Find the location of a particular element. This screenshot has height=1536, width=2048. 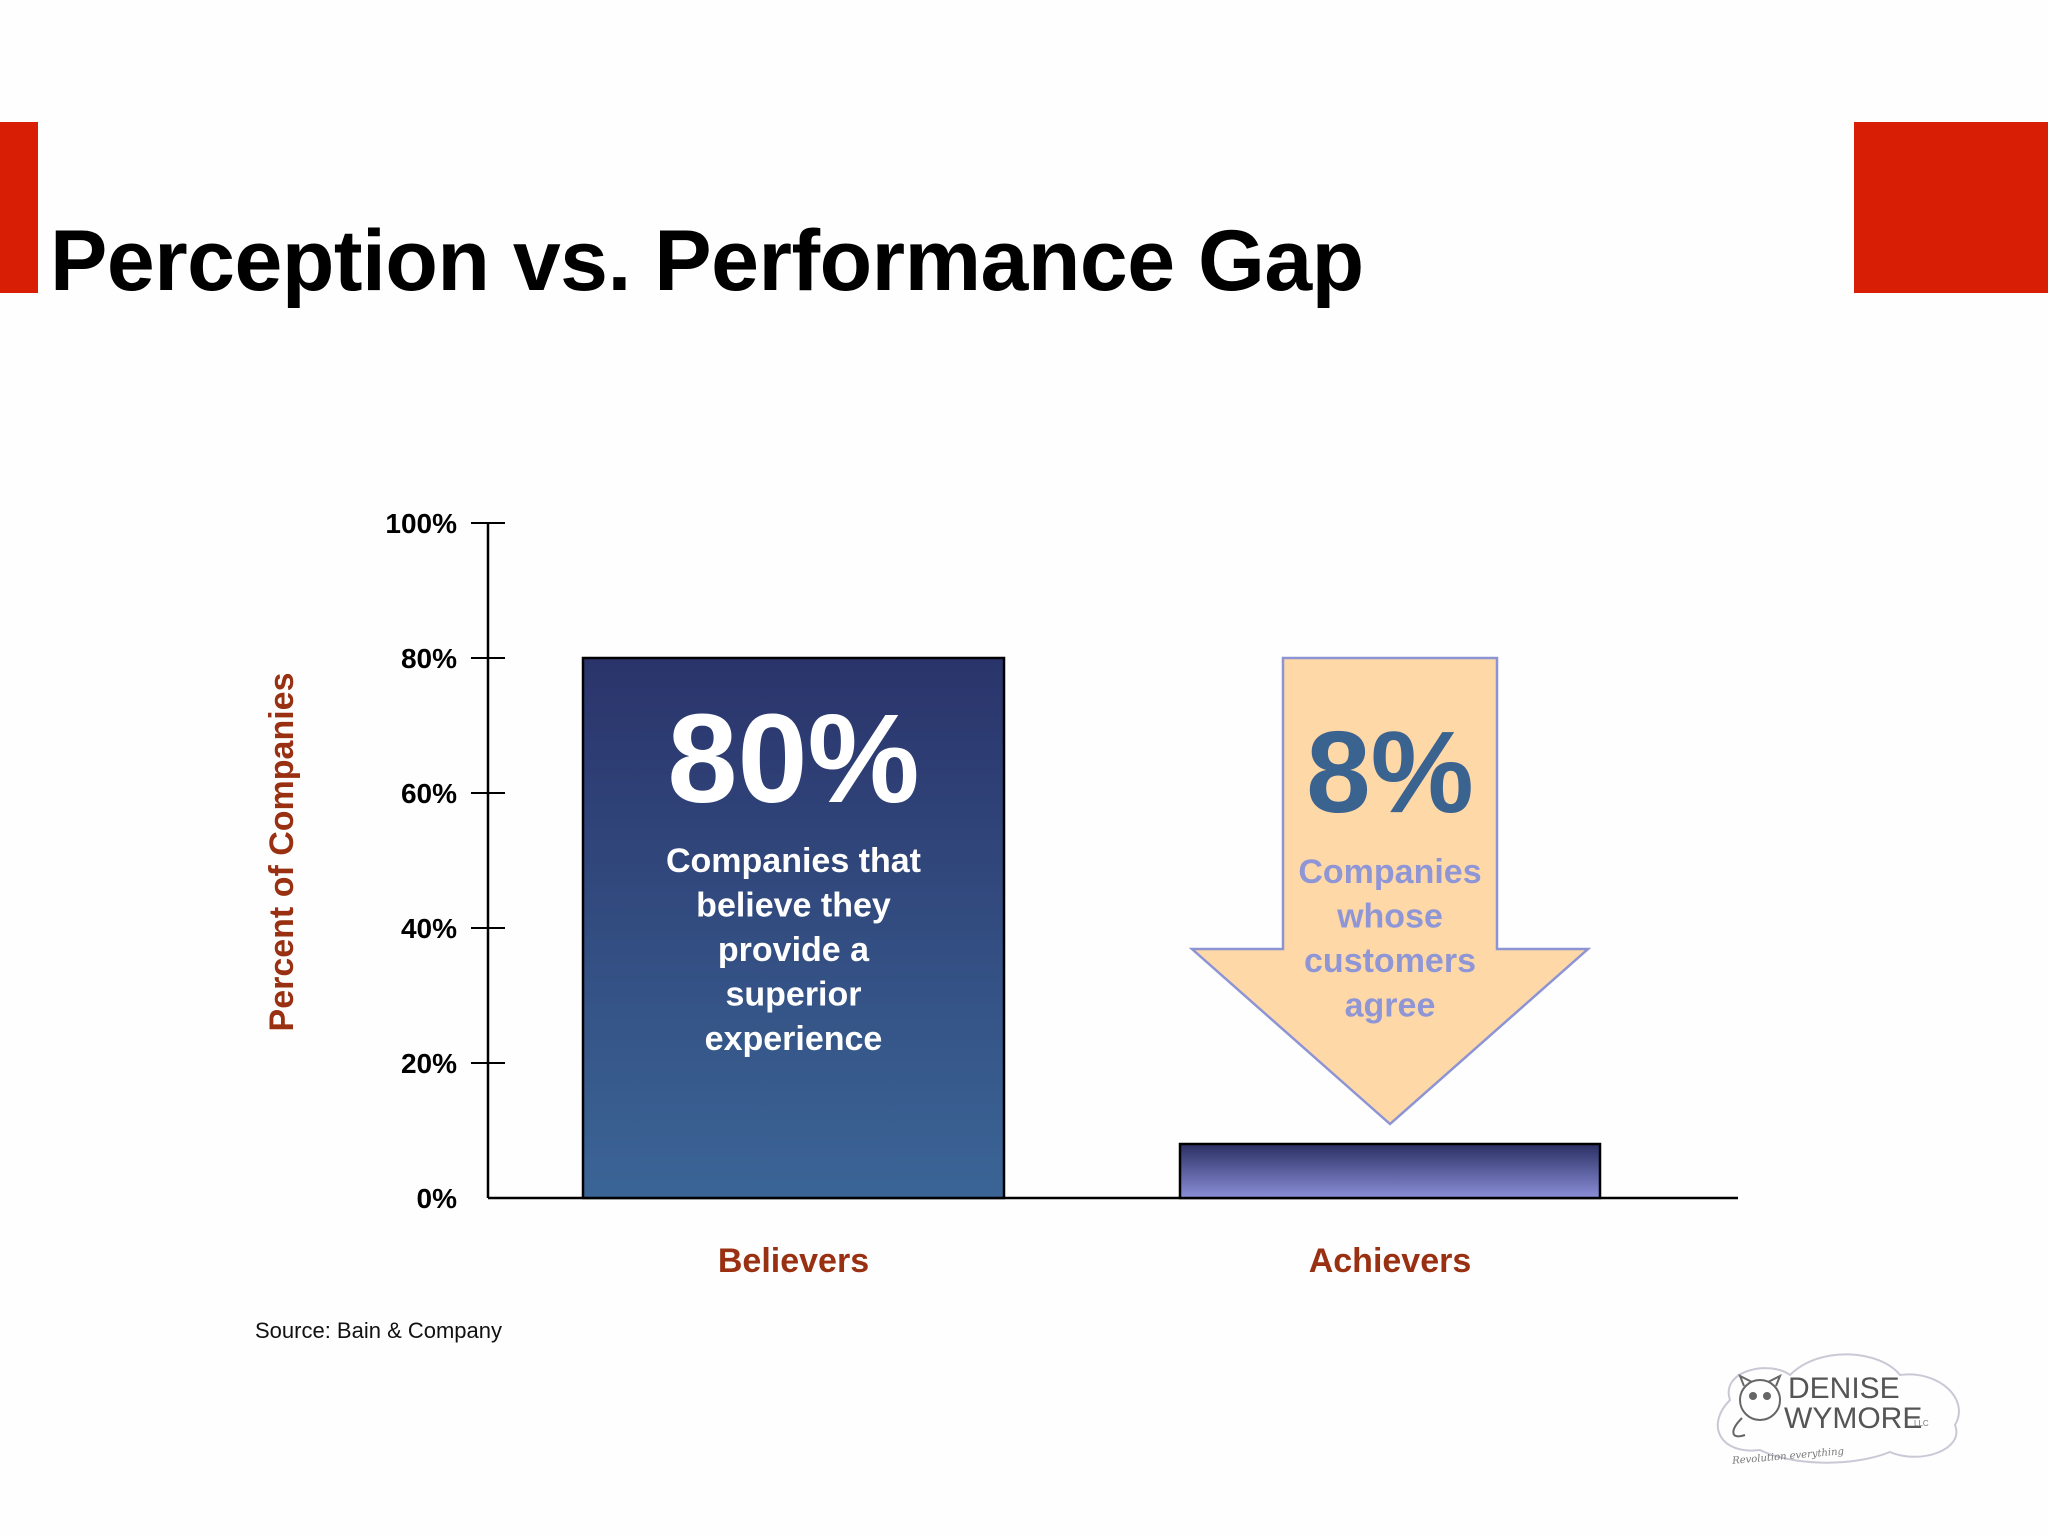

logo-mascot-icon is located at coordinates (1757, 1405).